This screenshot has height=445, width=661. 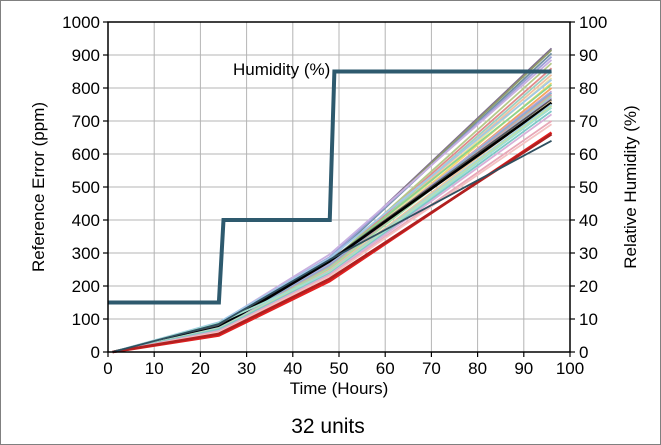 I want to click on y2-tick-label: 100, so click(x=593, y=22).